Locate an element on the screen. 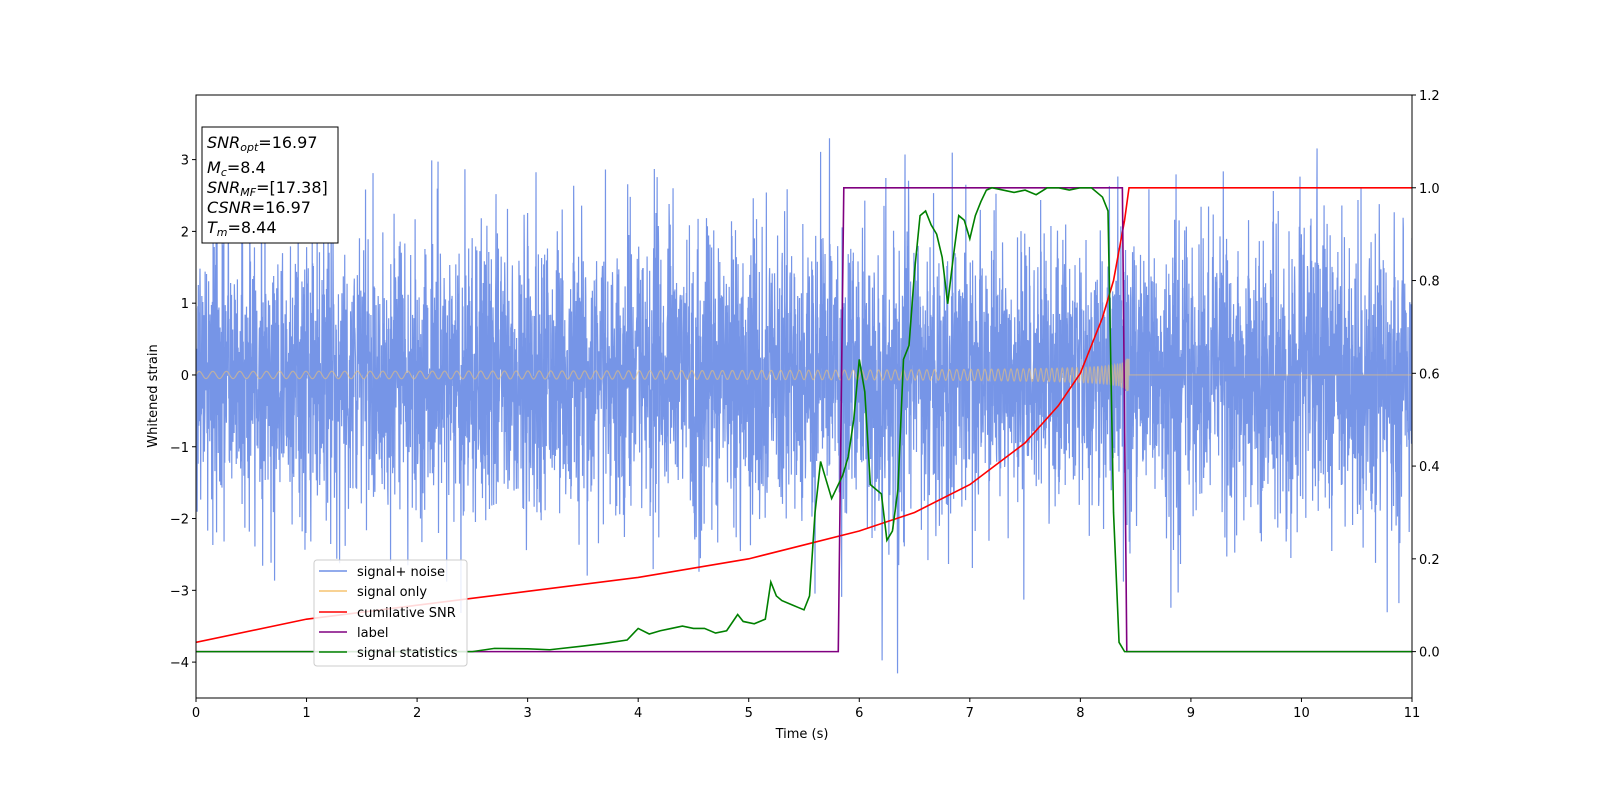 The width and height of the screenshot is (1600, 800). stat-csnr: CSNR=16.97 is located at coordinates (259, 207).